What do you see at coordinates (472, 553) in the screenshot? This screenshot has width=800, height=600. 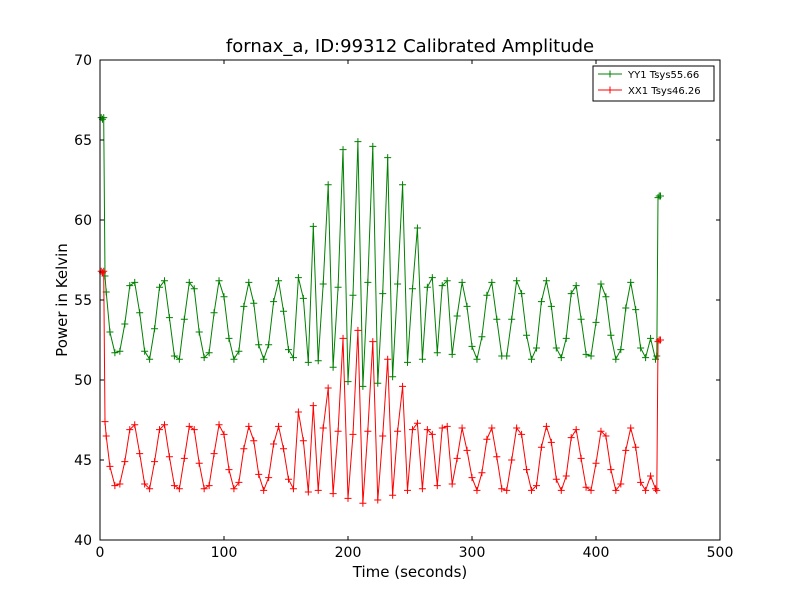 I see `x-tick-label: 300` at bounding box center [472, 553].